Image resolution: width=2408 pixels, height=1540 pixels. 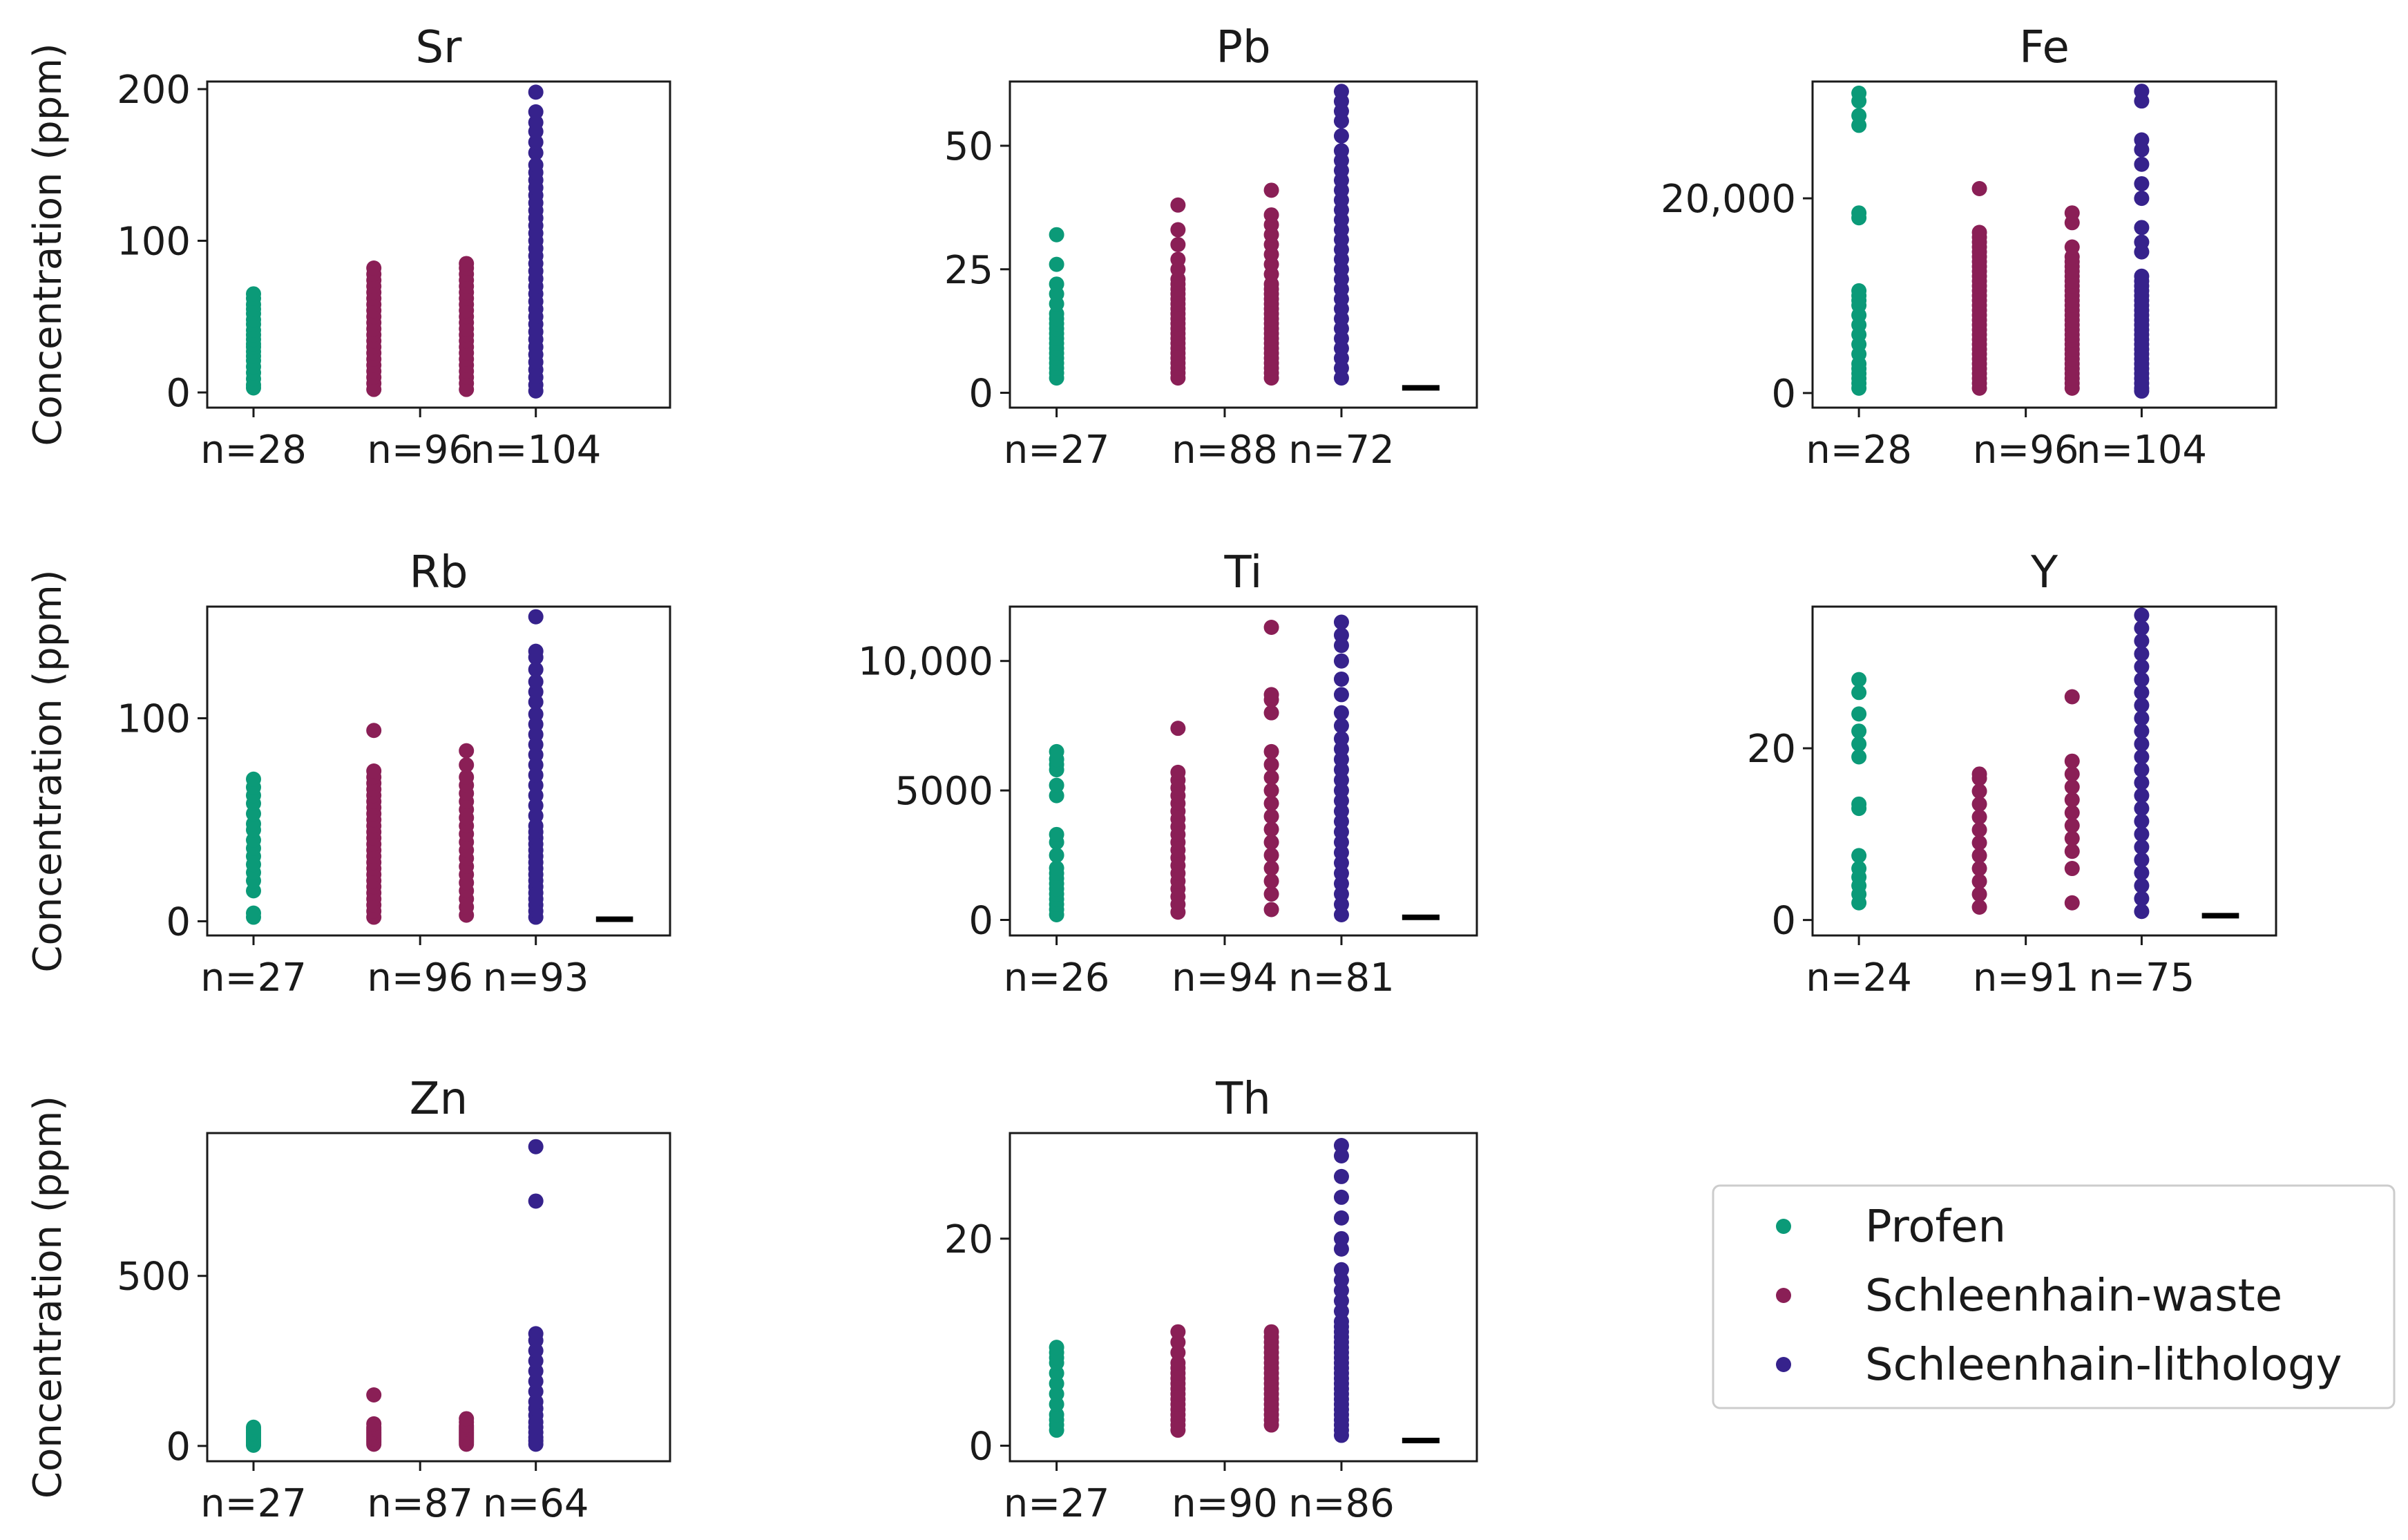 What do you see at coordinates (439, 573) in the screenshot?
I see `panel-title-rb: Rb` at bounding box center [439, 573].